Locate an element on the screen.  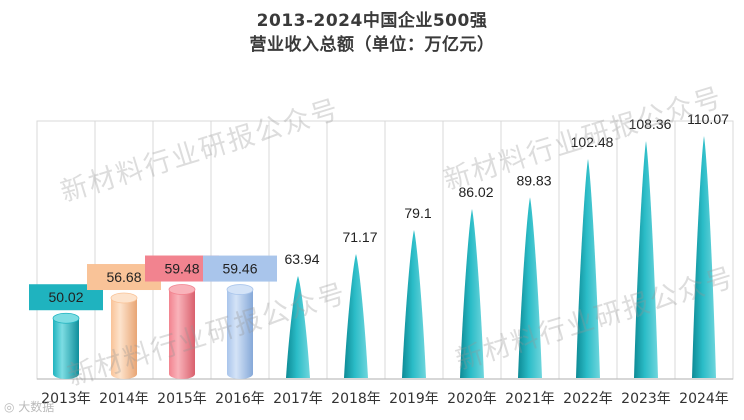
corner-logo: ◎ 大数据 is located at coordinates (29, 407).